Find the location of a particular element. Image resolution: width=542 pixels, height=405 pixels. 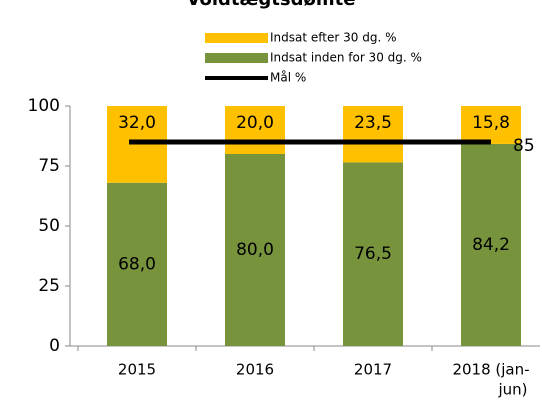

x-tick-label: 2017 is located at coordinates (373, 370).